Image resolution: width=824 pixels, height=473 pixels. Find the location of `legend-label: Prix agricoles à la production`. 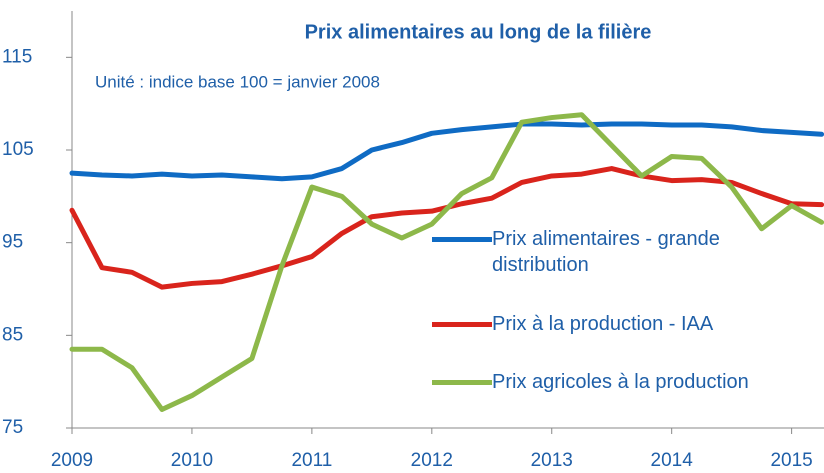

legend-label: Prix agricoles à la production is located at coordinates (620, 382).